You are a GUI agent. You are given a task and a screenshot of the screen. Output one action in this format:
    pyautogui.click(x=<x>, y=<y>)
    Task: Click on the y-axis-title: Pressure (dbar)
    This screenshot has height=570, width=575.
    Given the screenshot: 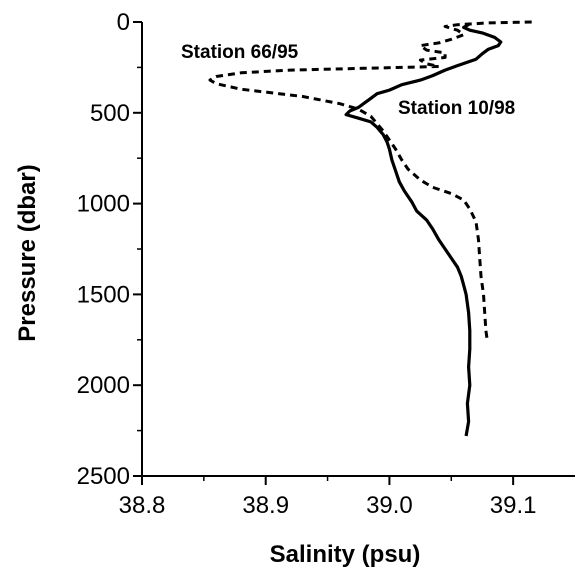 What is the action you would take?
    pyautogui.click(x=27, y=252)
    